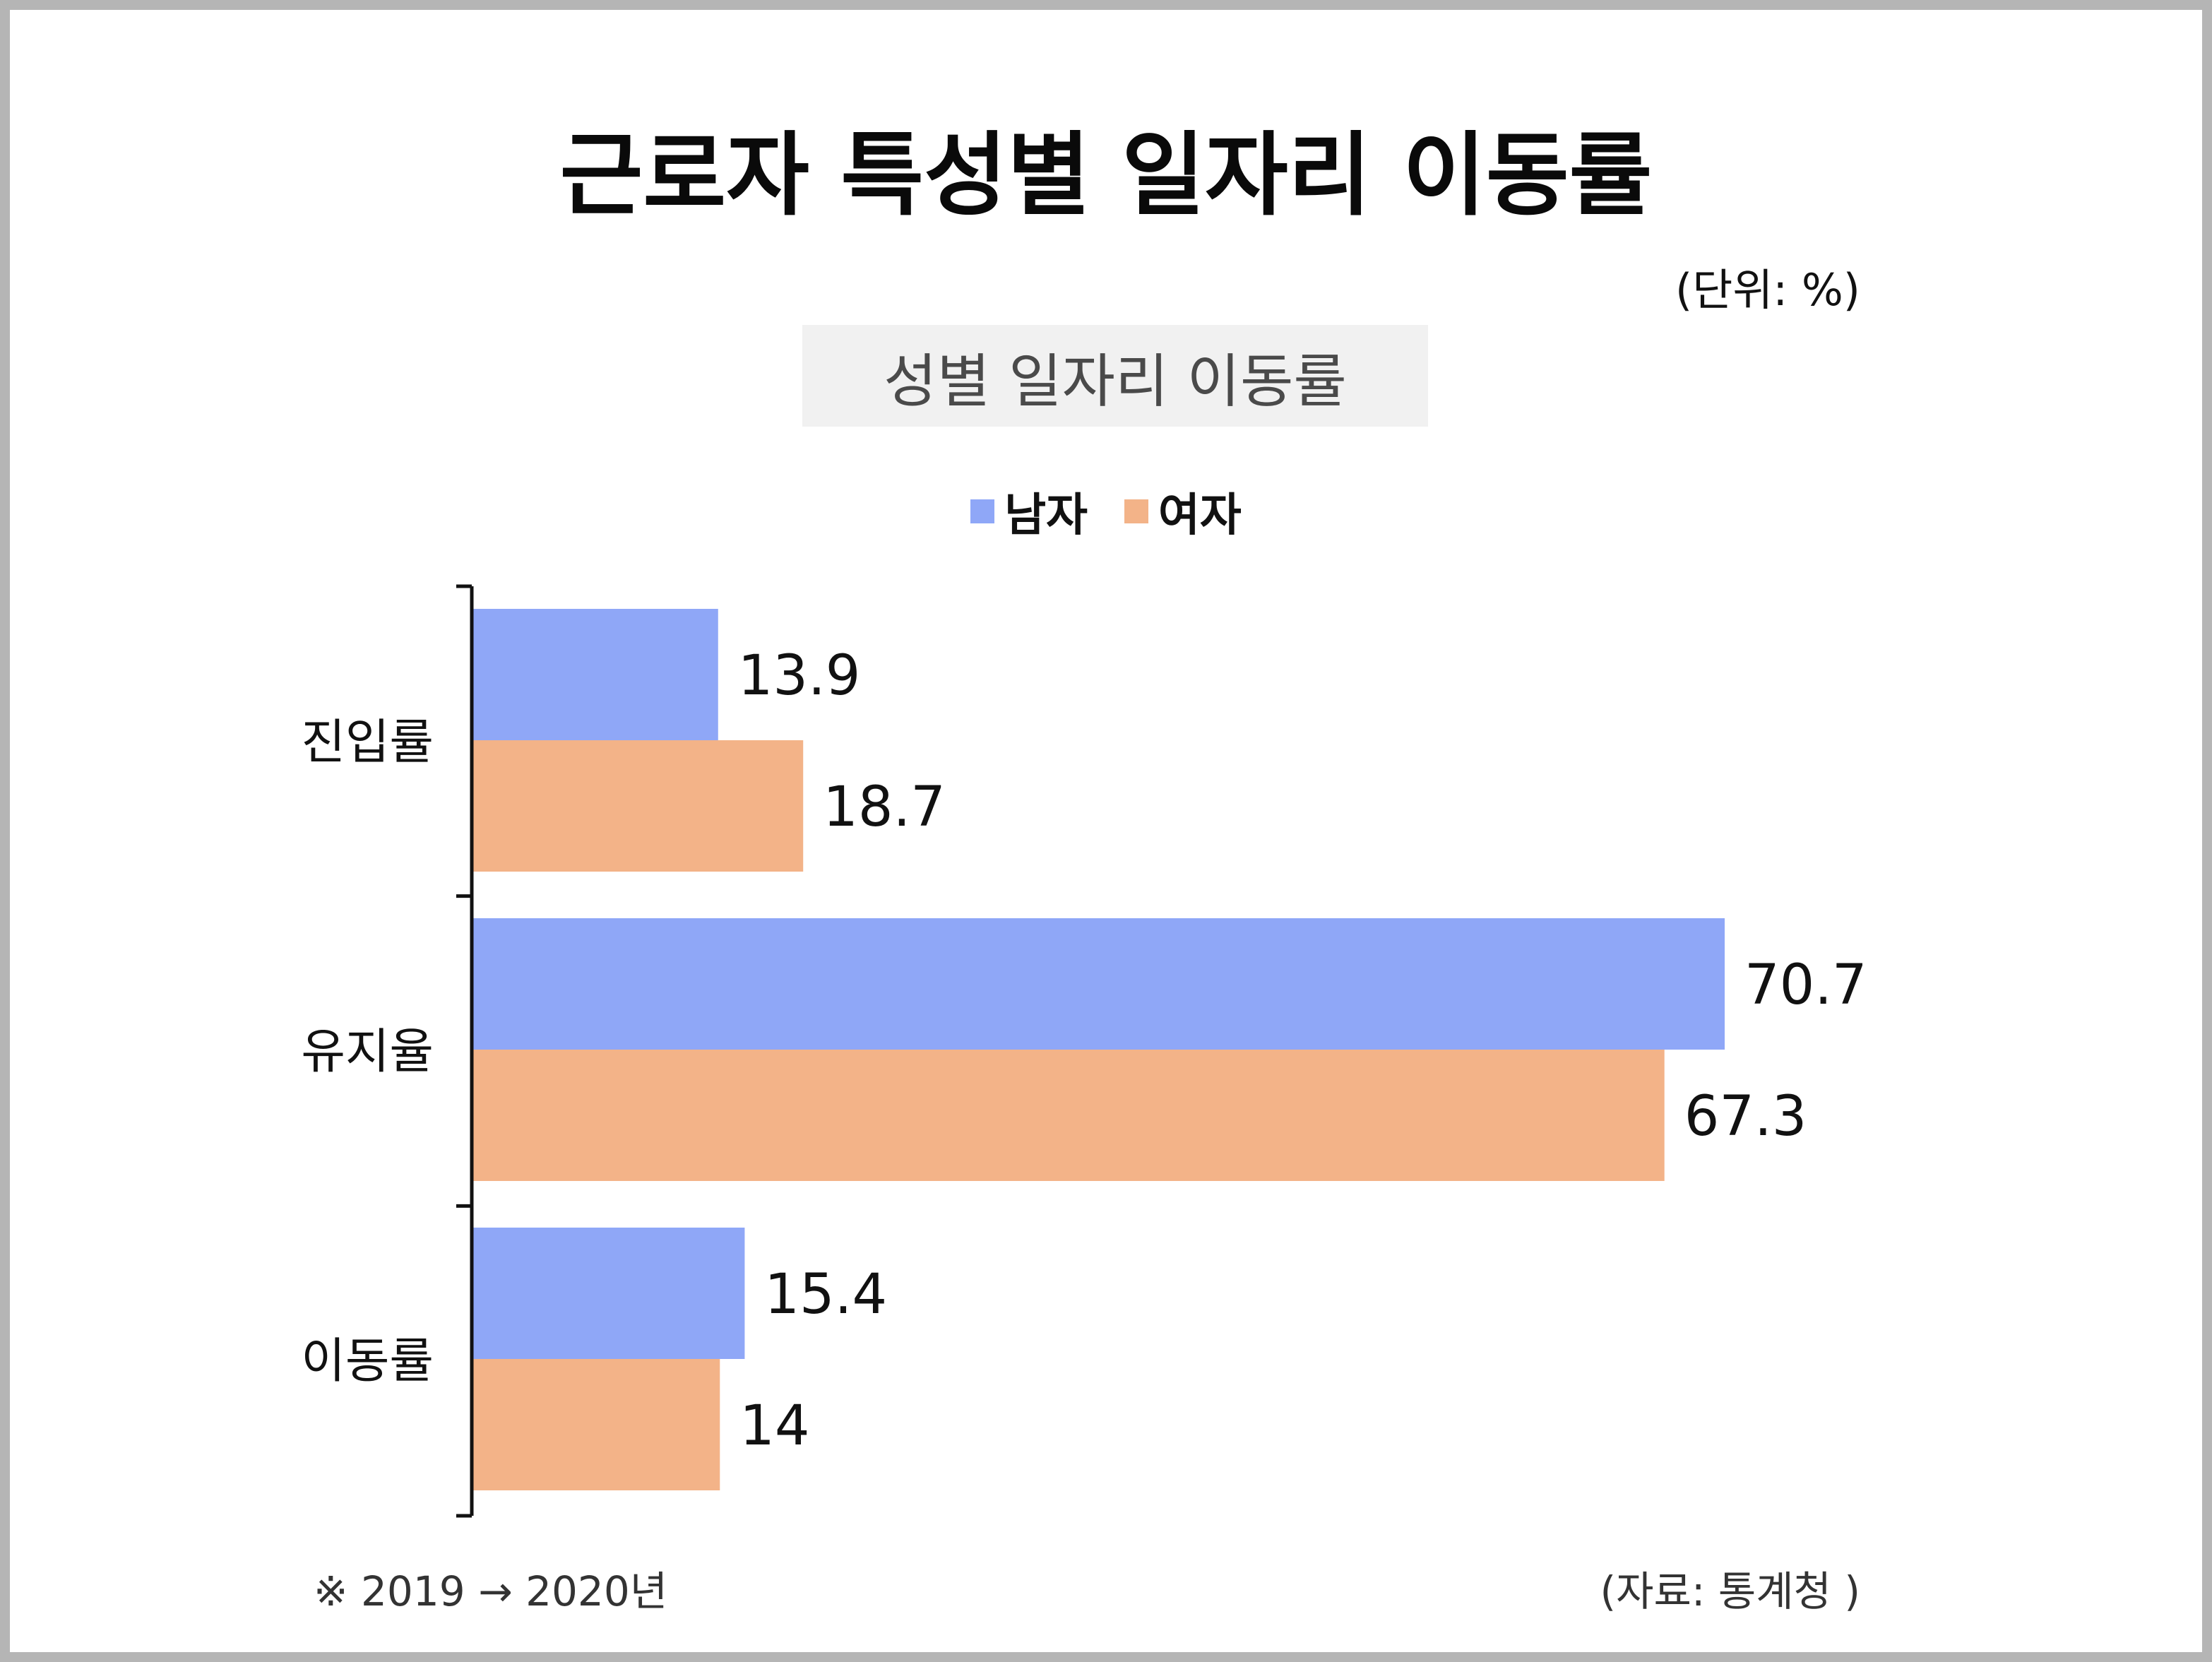 Image resolution: width=2212 pixels, height=1662 pixels. I want to click on category-label: 유지율, so click(367, 1052).